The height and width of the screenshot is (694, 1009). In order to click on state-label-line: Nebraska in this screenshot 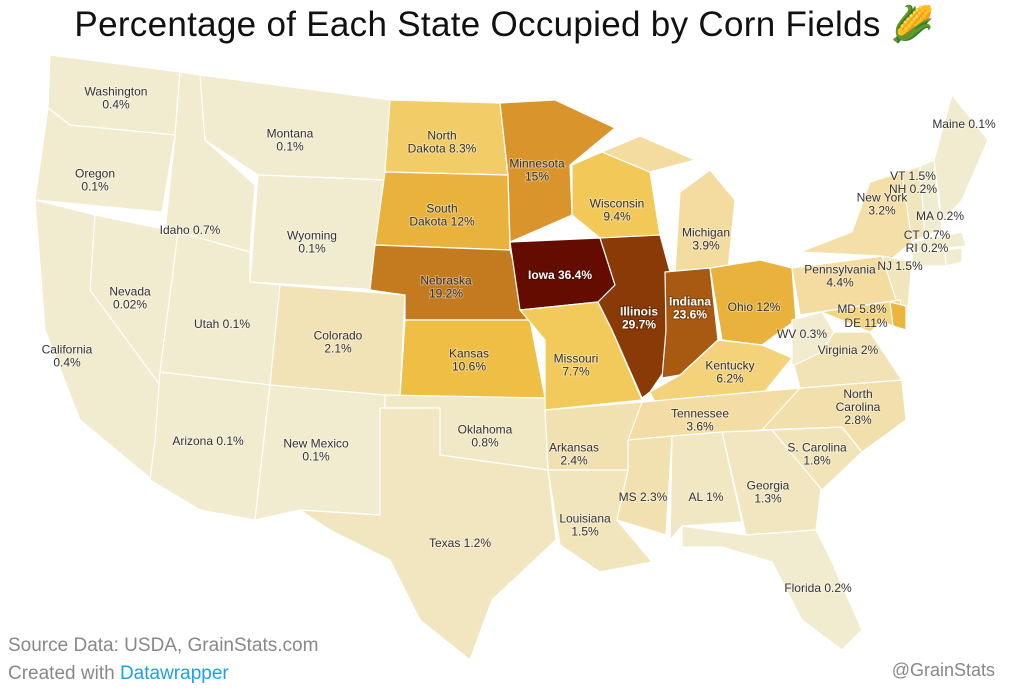, I will do `click(446, 281)`.